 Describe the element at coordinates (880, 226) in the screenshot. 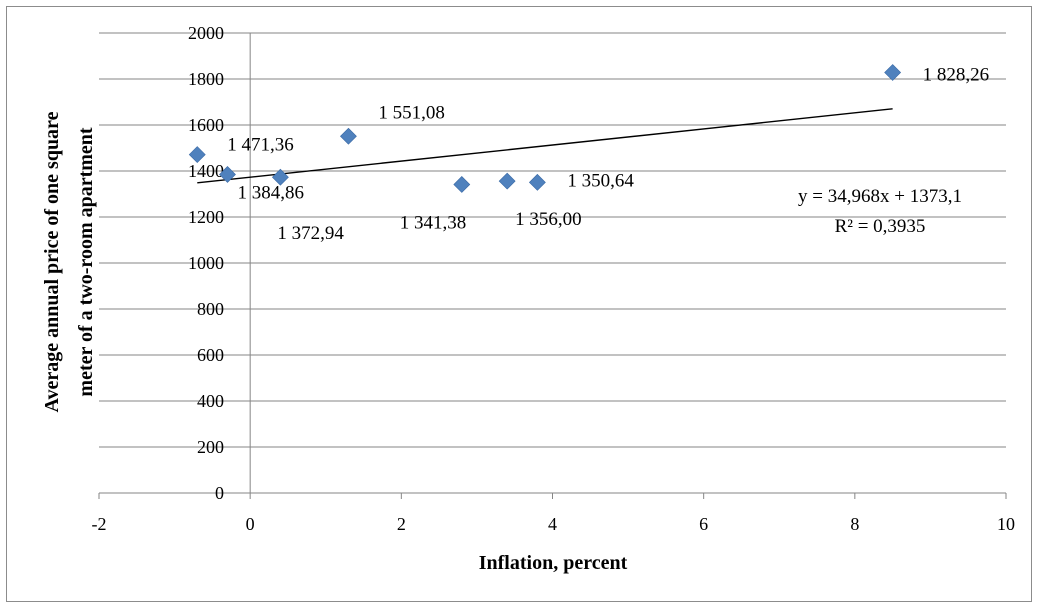

I see `trendline-r-squared: R² = 0,3935` at that location.